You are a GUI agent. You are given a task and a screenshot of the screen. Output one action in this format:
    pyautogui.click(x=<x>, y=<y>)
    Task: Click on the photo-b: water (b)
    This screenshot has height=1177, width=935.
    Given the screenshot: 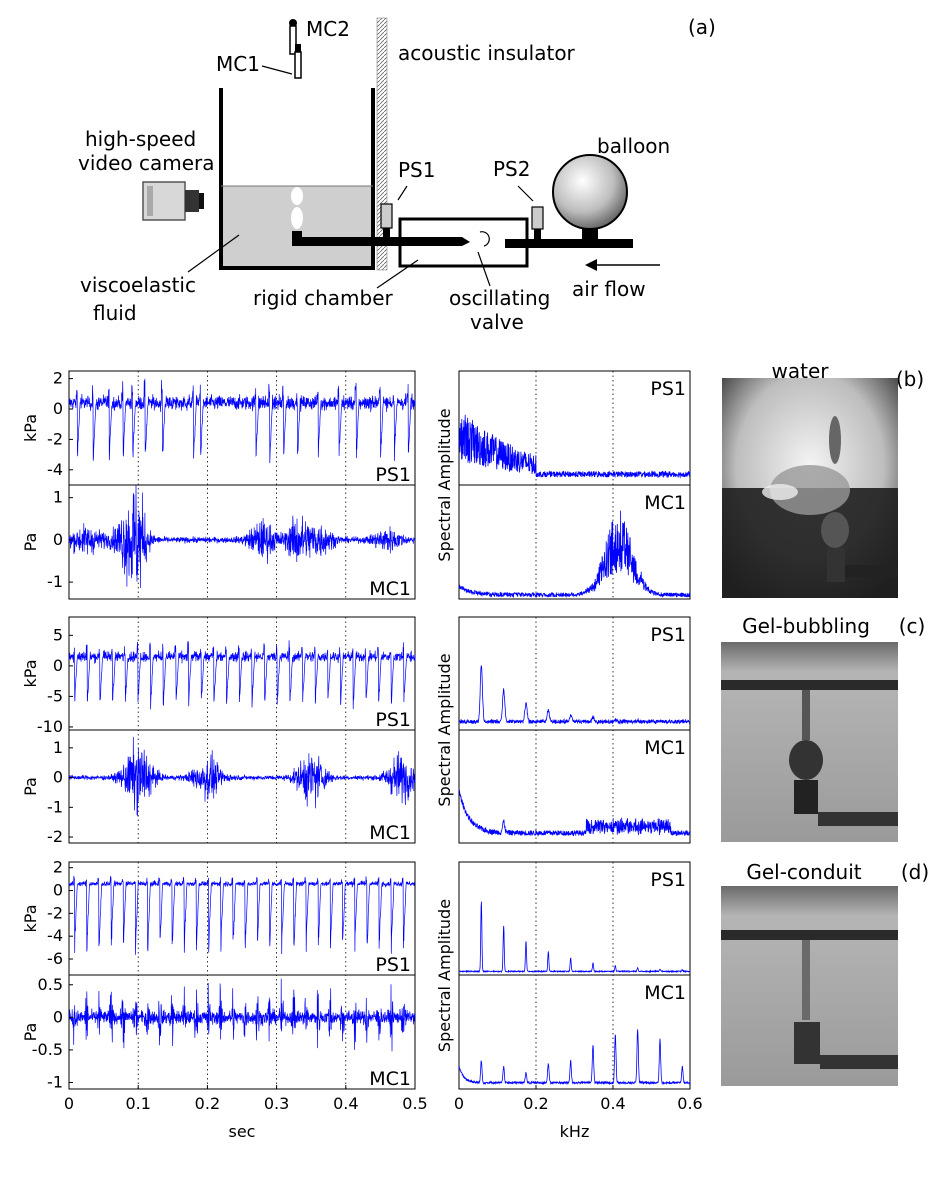 What is the action you would take?
    pyautogui.click(x=823, y=478)
    